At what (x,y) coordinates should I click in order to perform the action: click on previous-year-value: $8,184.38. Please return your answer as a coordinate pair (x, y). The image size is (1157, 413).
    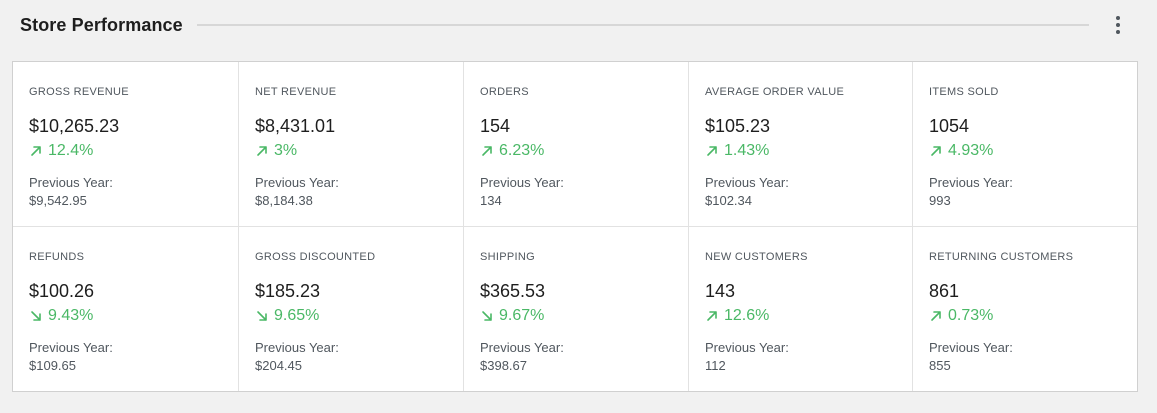
    Looking at the image, I should click on (284, 200).